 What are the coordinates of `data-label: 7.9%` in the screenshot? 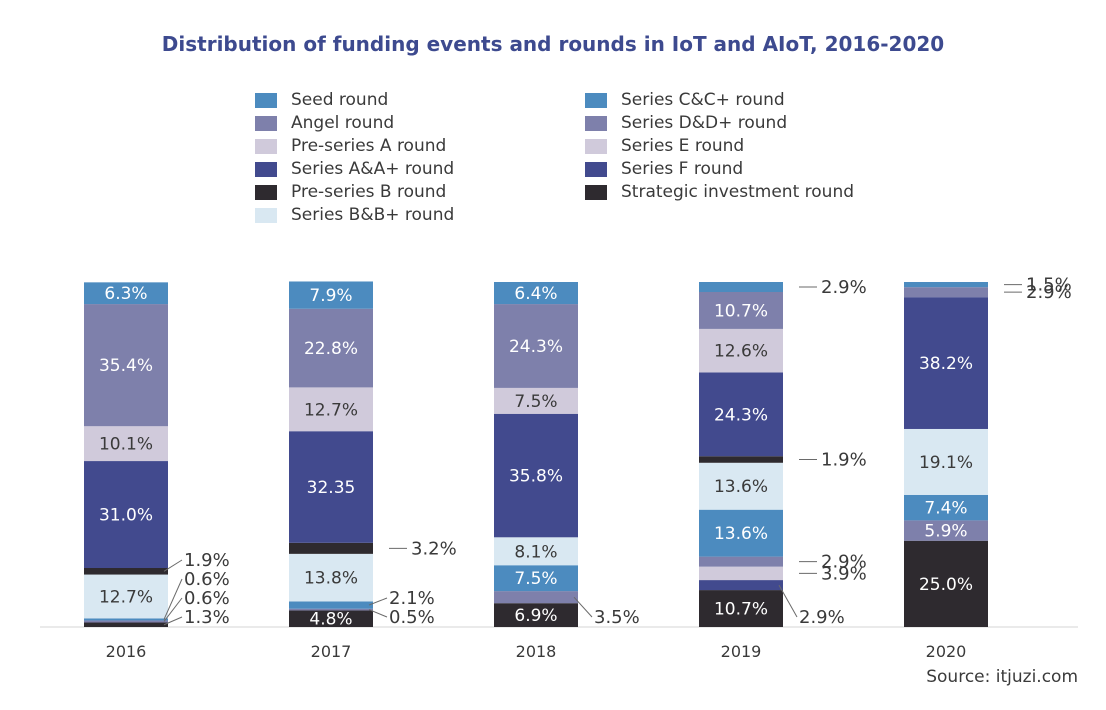 It's located at (330, 296).